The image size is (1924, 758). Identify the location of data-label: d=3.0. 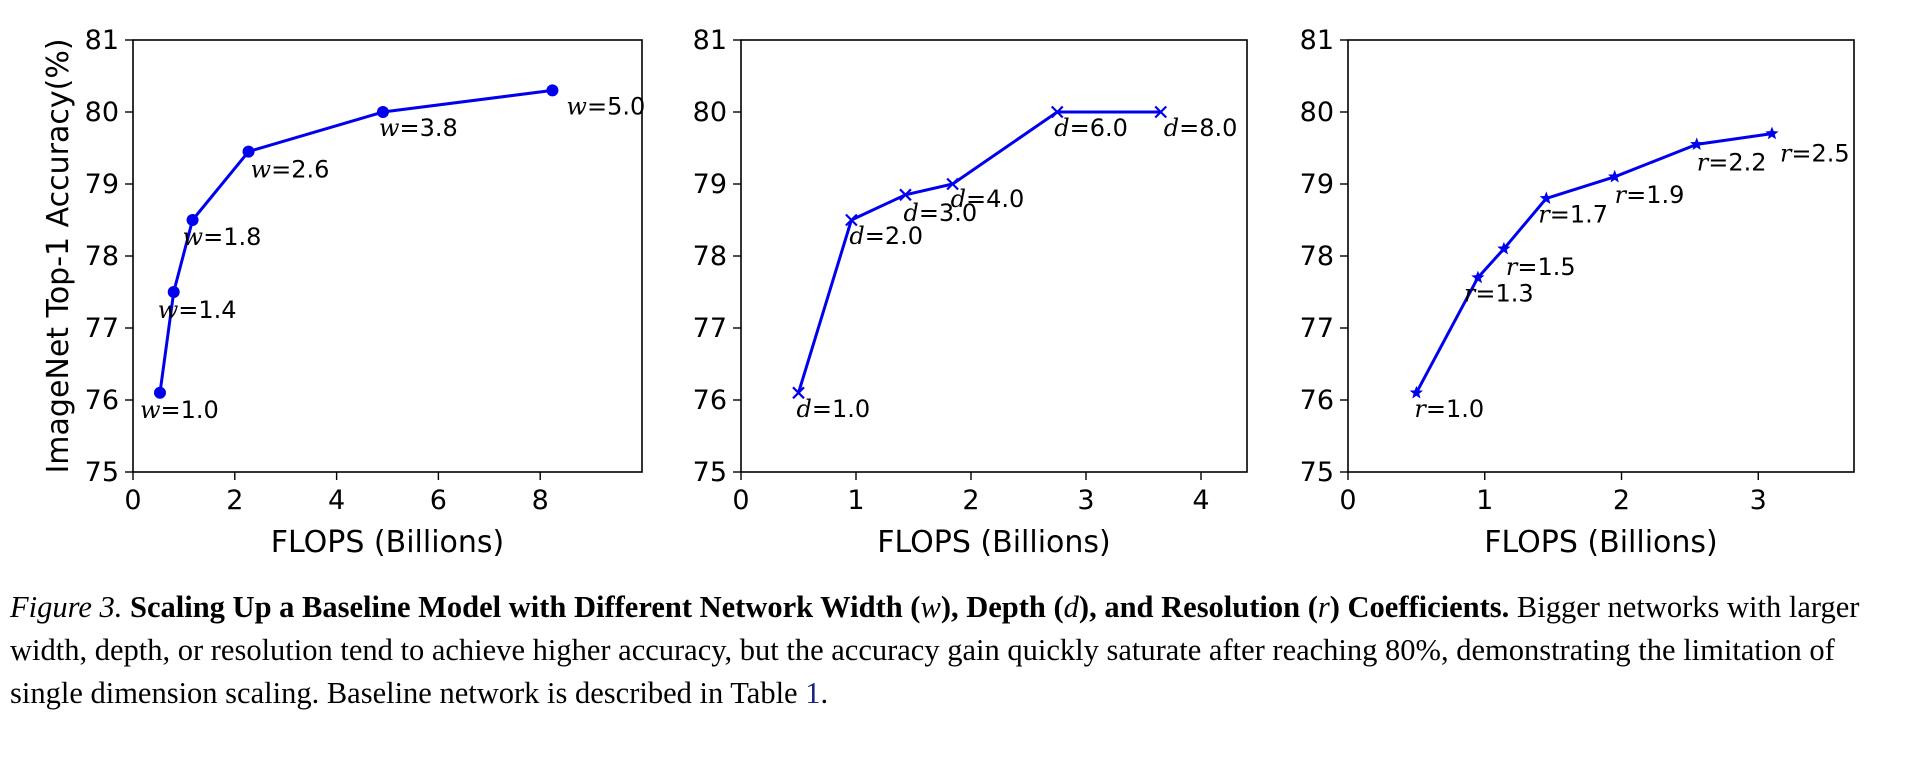
(940, 213).